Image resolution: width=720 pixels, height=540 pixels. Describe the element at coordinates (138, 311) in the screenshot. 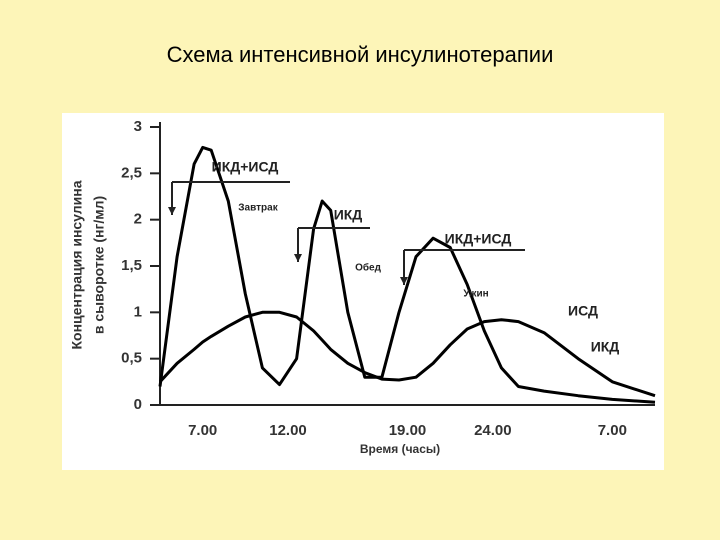

I see `y-tick-label: 1` at that location.